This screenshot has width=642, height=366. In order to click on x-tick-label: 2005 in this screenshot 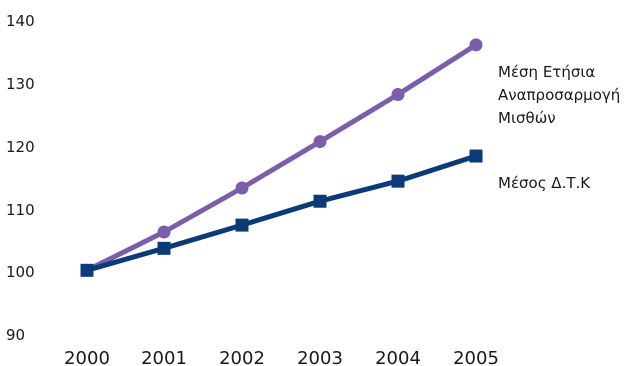, I will do `click(476, 357)`.